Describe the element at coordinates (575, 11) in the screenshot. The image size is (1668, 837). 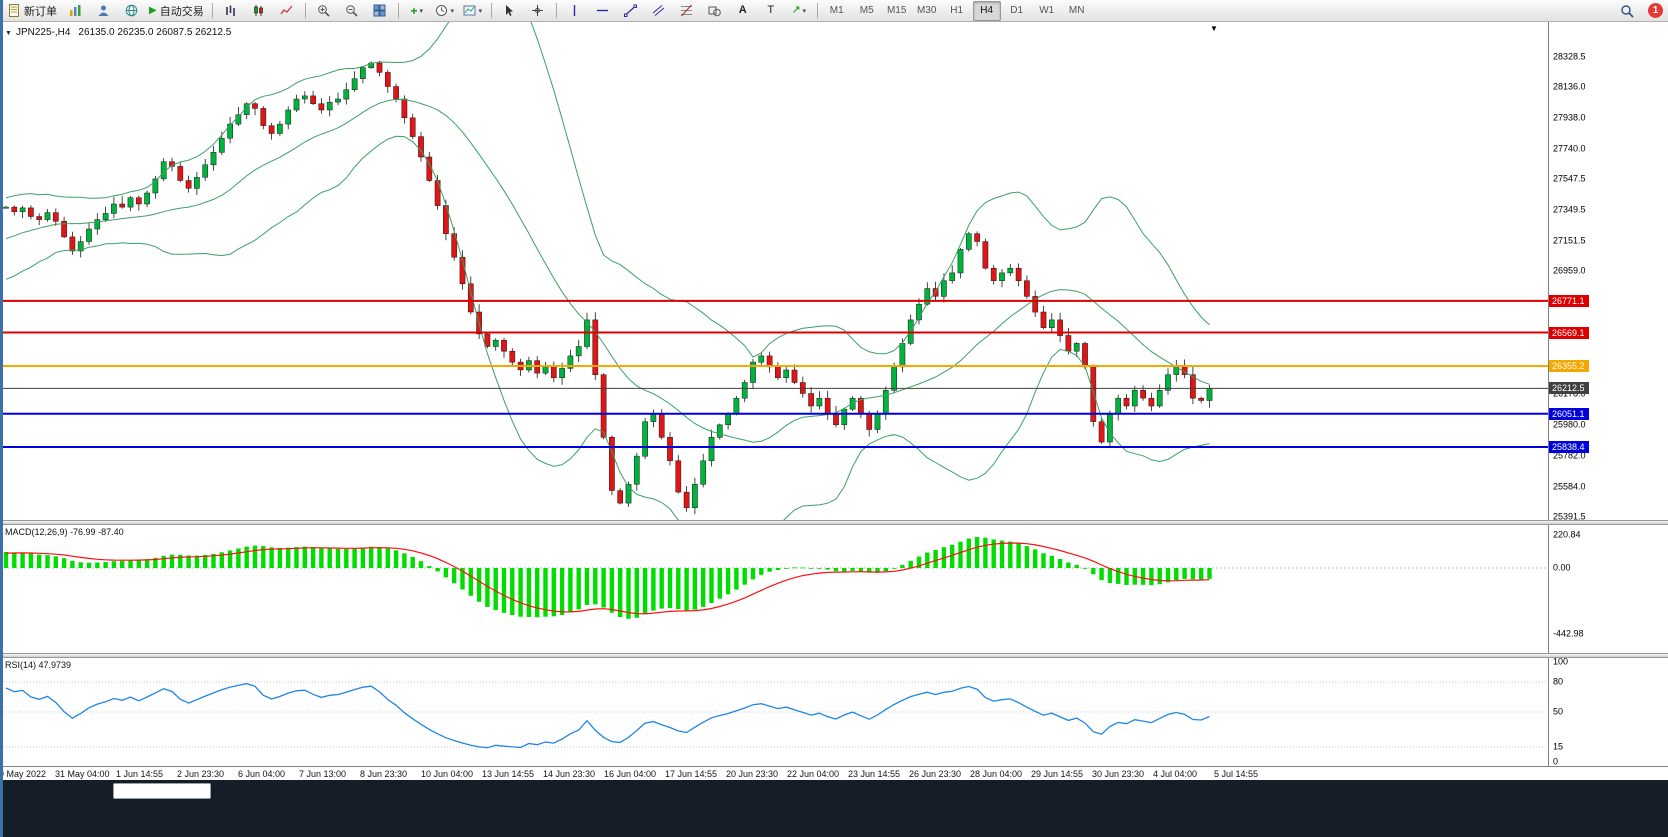
I see `vertical-line-button` at that location.